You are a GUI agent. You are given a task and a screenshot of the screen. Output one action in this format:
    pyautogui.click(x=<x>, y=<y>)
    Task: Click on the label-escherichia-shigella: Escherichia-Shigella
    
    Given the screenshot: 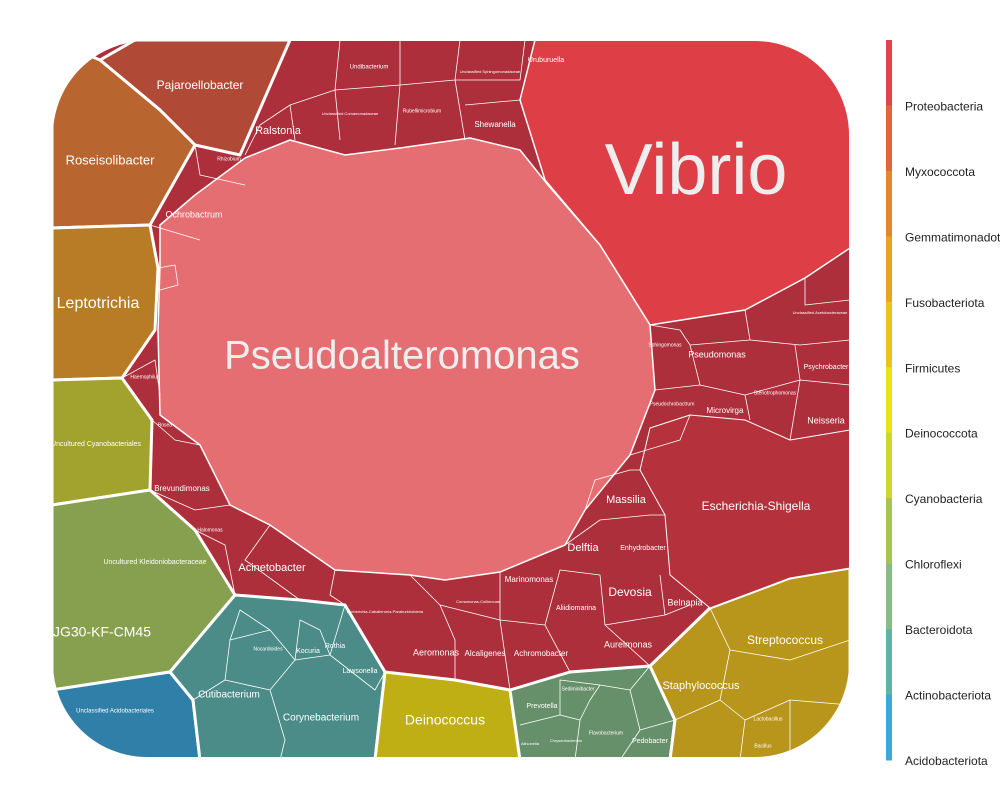 What is the action you would take?
    pyautogui.click(x=756, y=506)
    